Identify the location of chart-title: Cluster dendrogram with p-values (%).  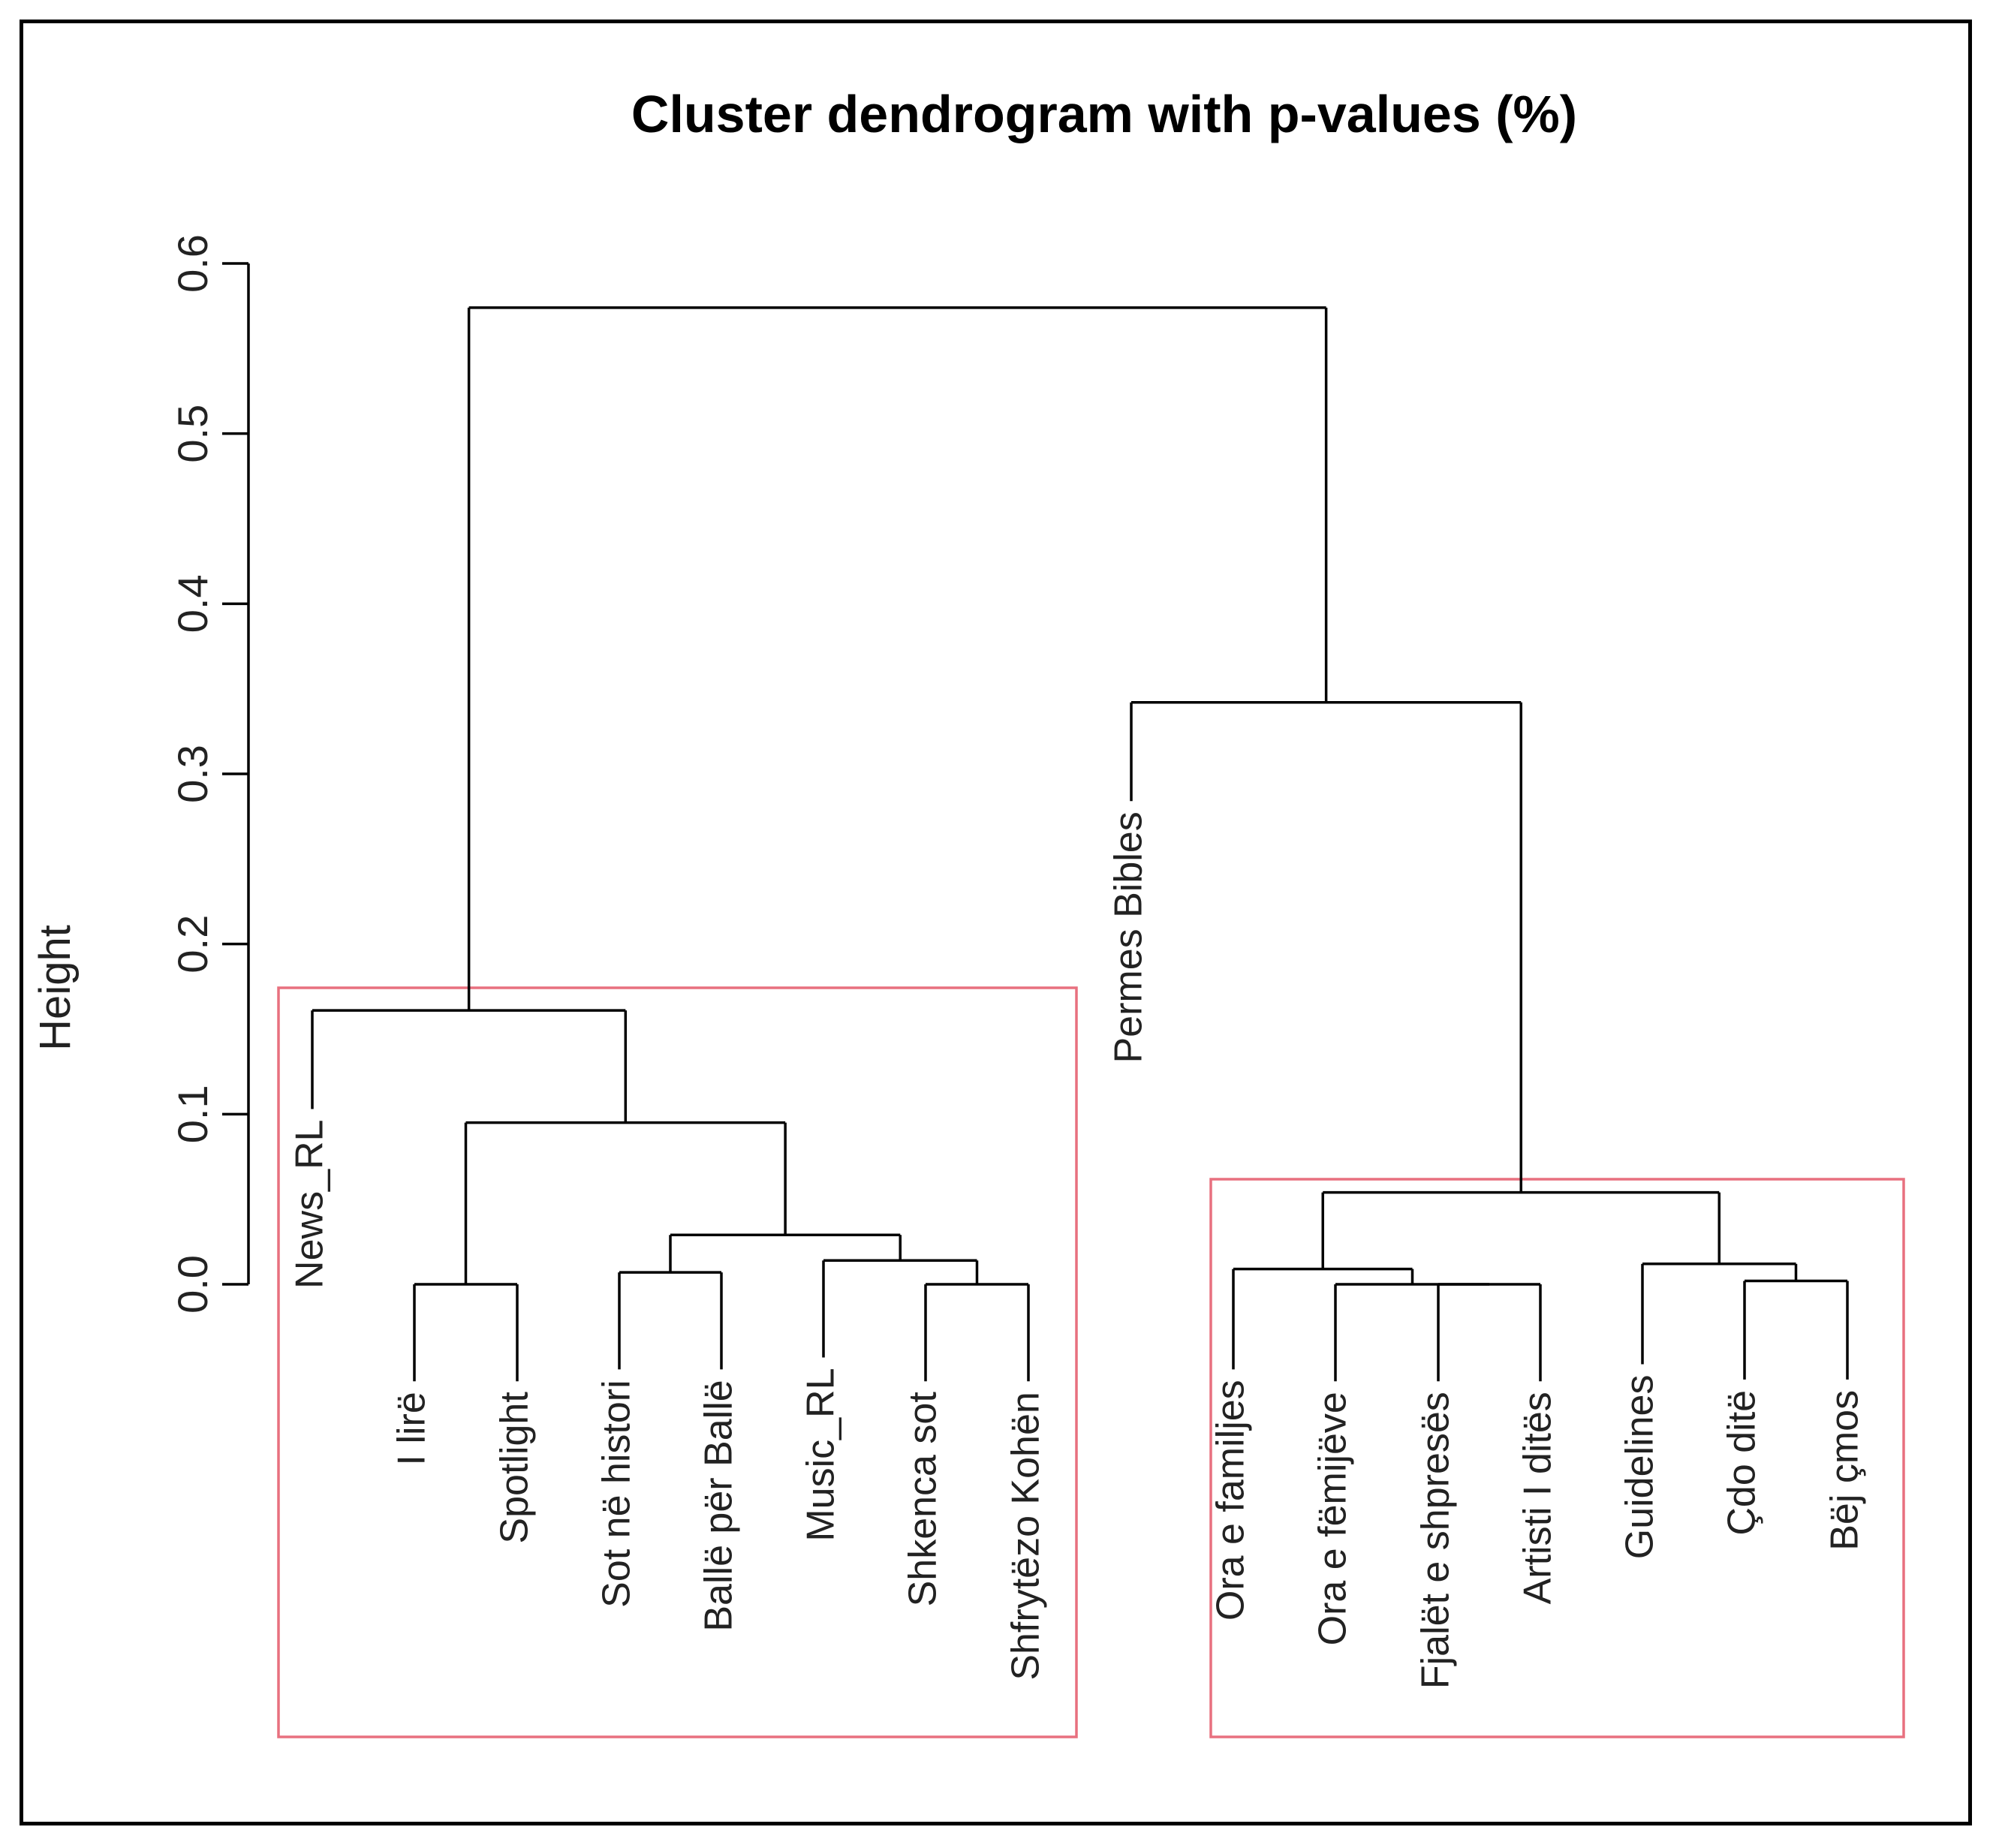
(1104, 114).